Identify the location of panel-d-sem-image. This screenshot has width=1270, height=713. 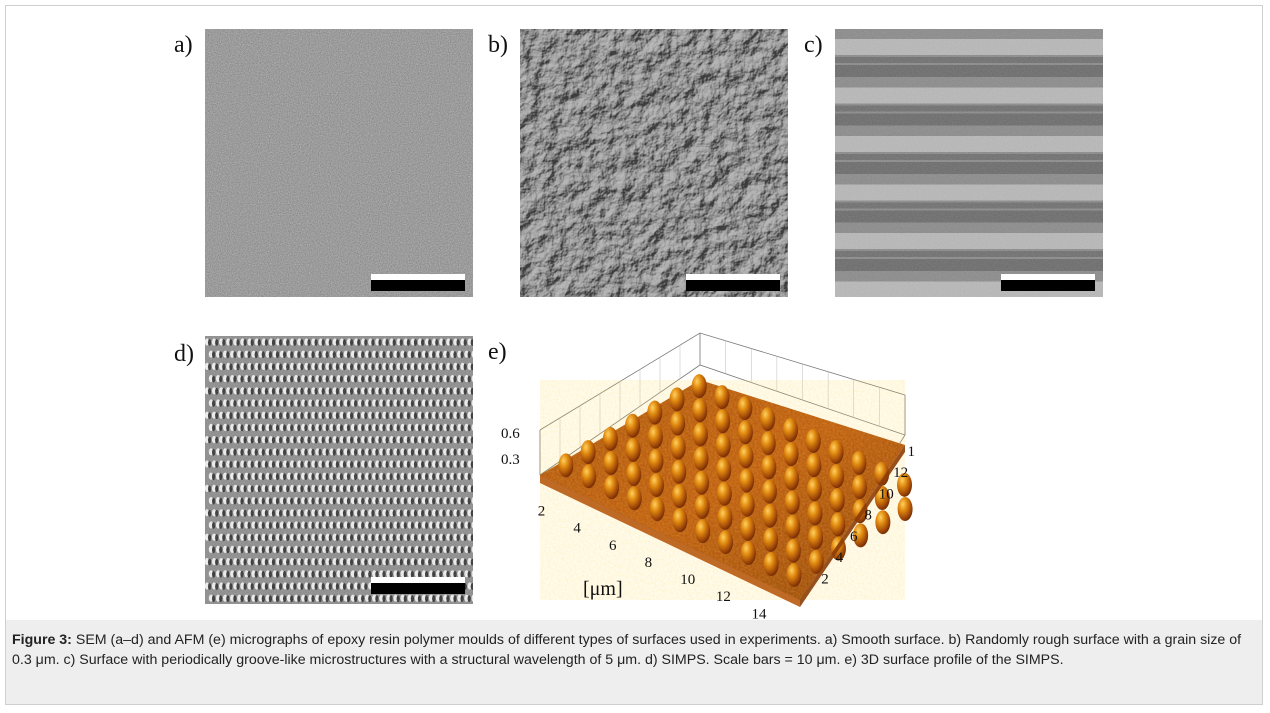
(339, 470).